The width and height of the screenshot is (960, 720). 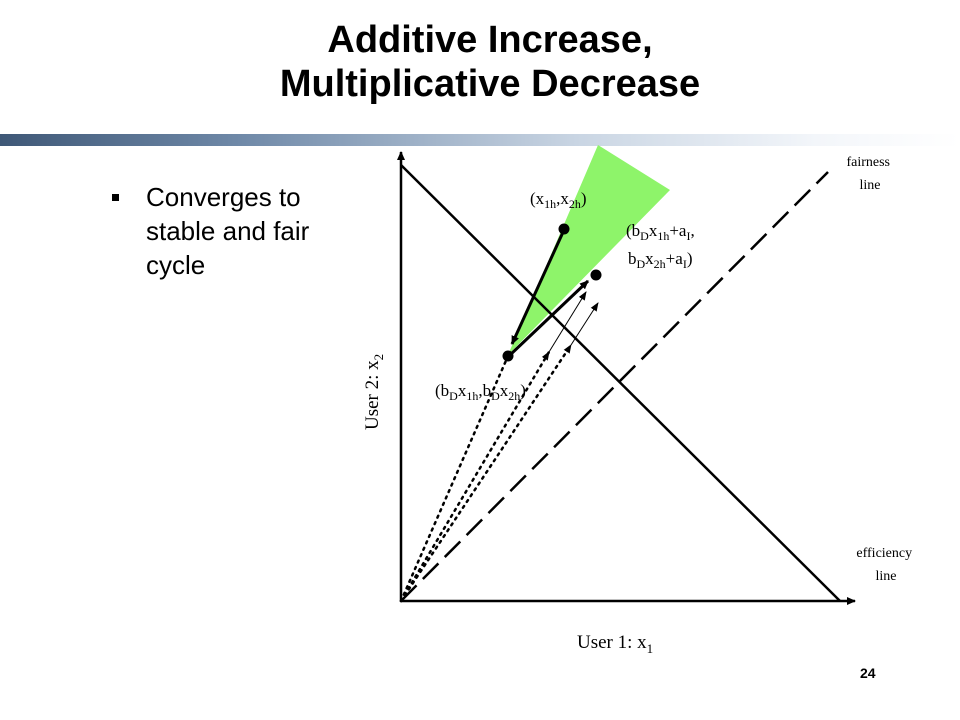 I want to click on bullet-square-icon, so click(x=115, y=197).